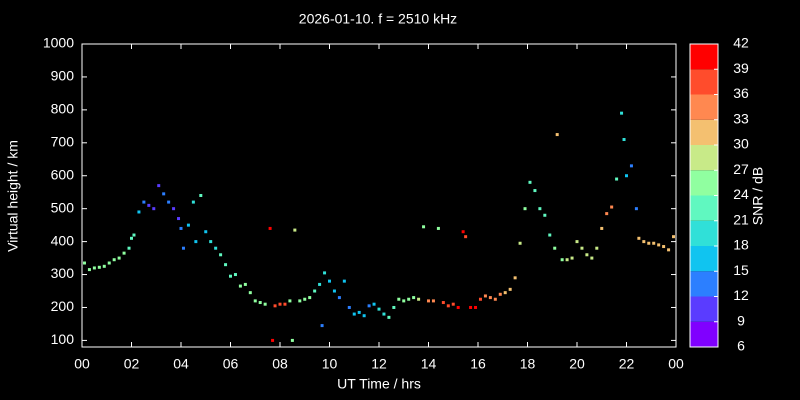 Image resolution: width=800 pixels, height=400 pixels. What do you see at coordinates (741, 93) in the screenshot?
I see `colorbar-tick-label: 36` at bounding box center [741, 93].